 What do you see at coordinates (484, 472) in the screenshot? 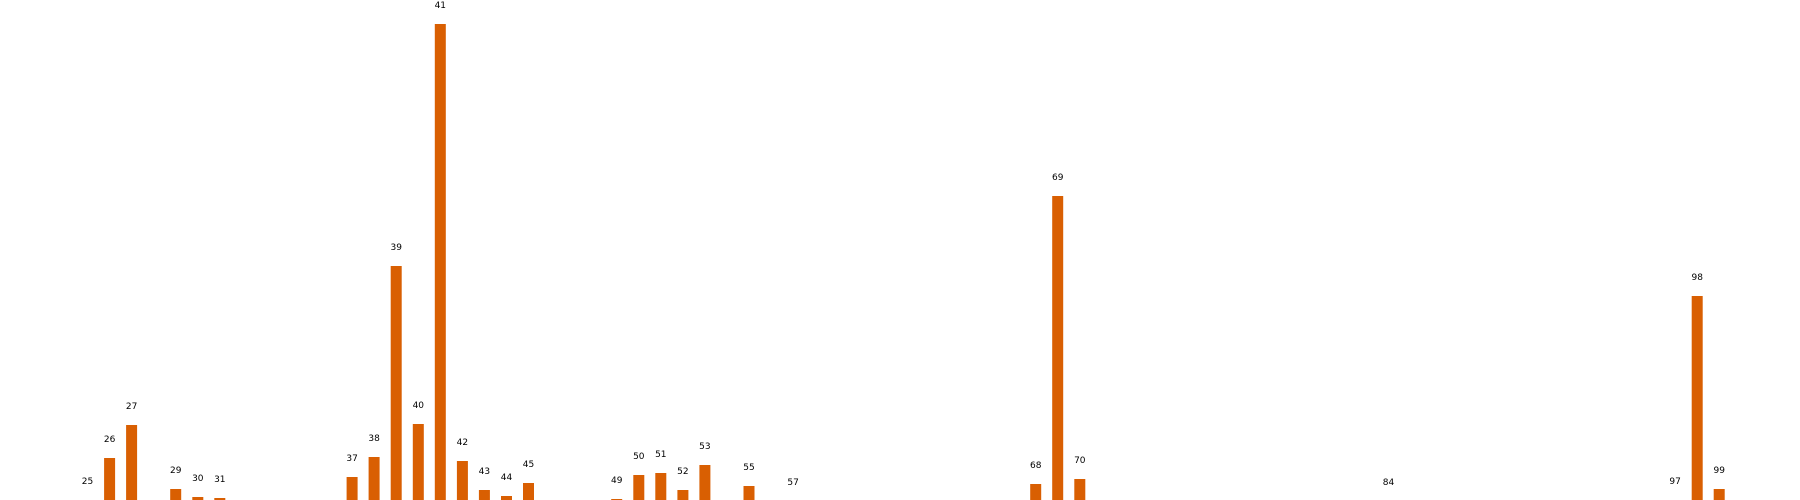
I see `bar-label-43: 43` at bounding box center [484, 472].